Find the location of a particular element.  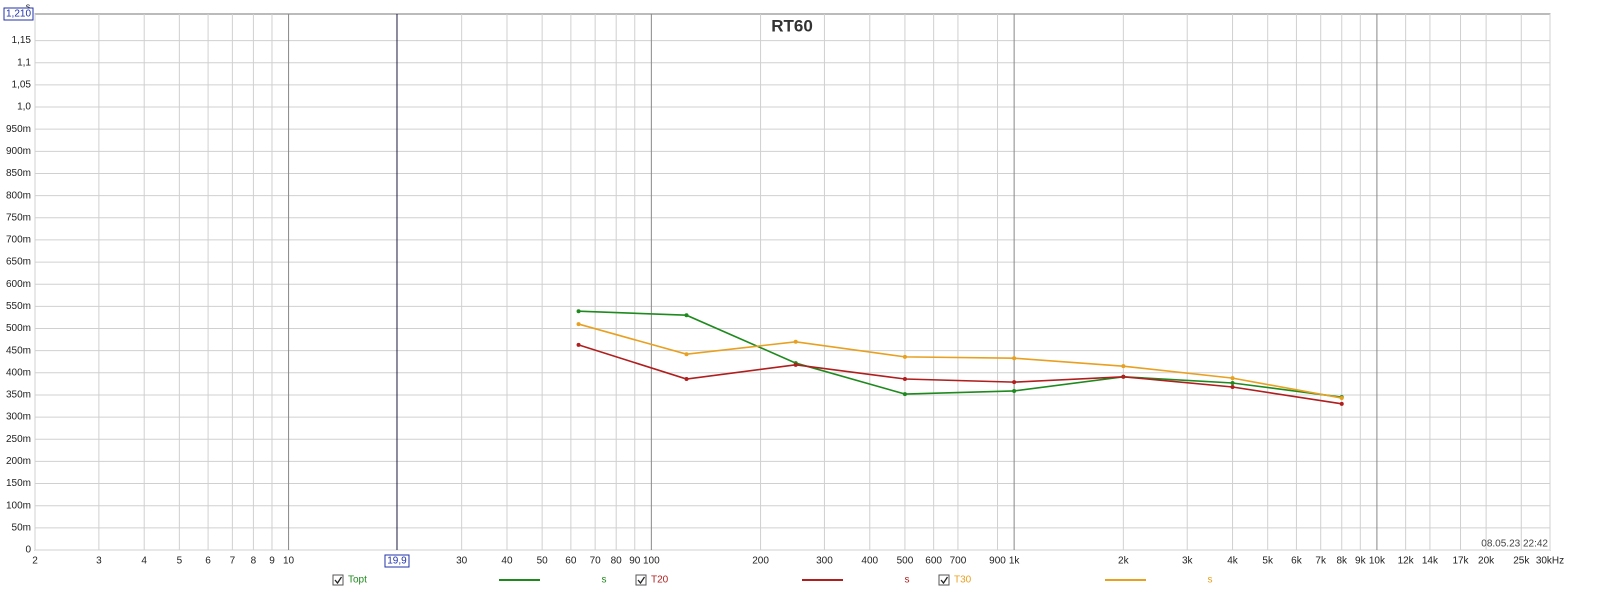

x-tick-label: 40 is located at coordinates (507, 561).